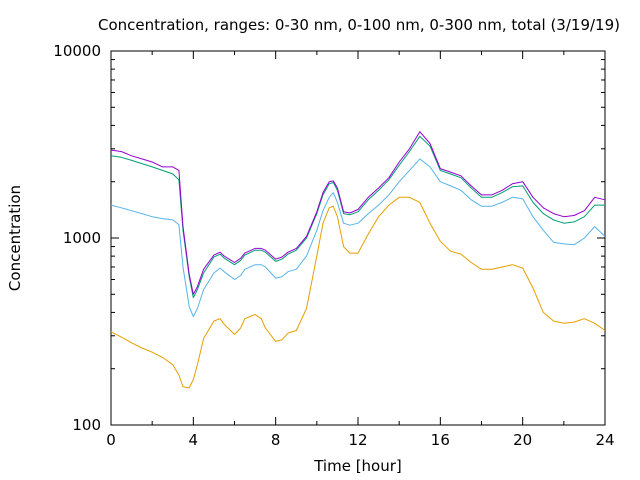 This screenshot has height=480, width=640. I want to click on x-axis-label: Time [hour], so click(357, 466).